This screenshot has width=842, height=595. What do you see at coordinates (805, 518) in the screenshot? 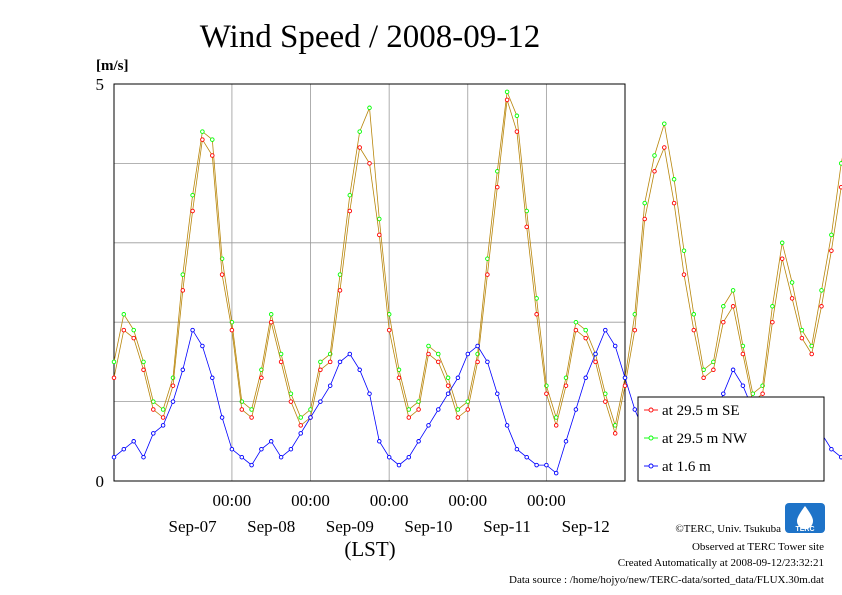
I see `terc-logo: TERC` at bounding box center [805, 518].